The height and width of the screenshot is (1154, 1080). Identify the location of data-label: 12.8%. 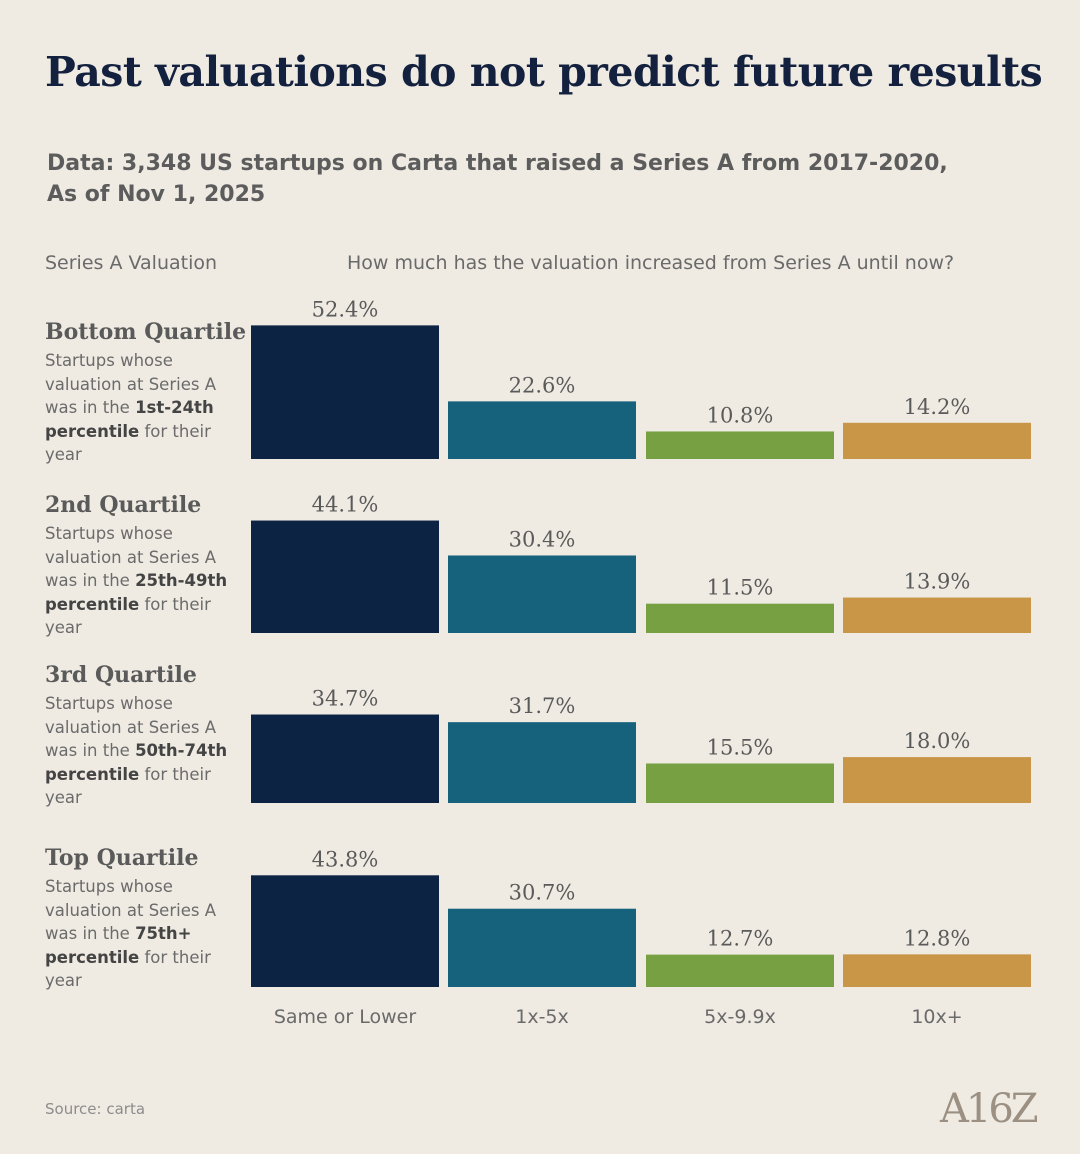
(937, 938).